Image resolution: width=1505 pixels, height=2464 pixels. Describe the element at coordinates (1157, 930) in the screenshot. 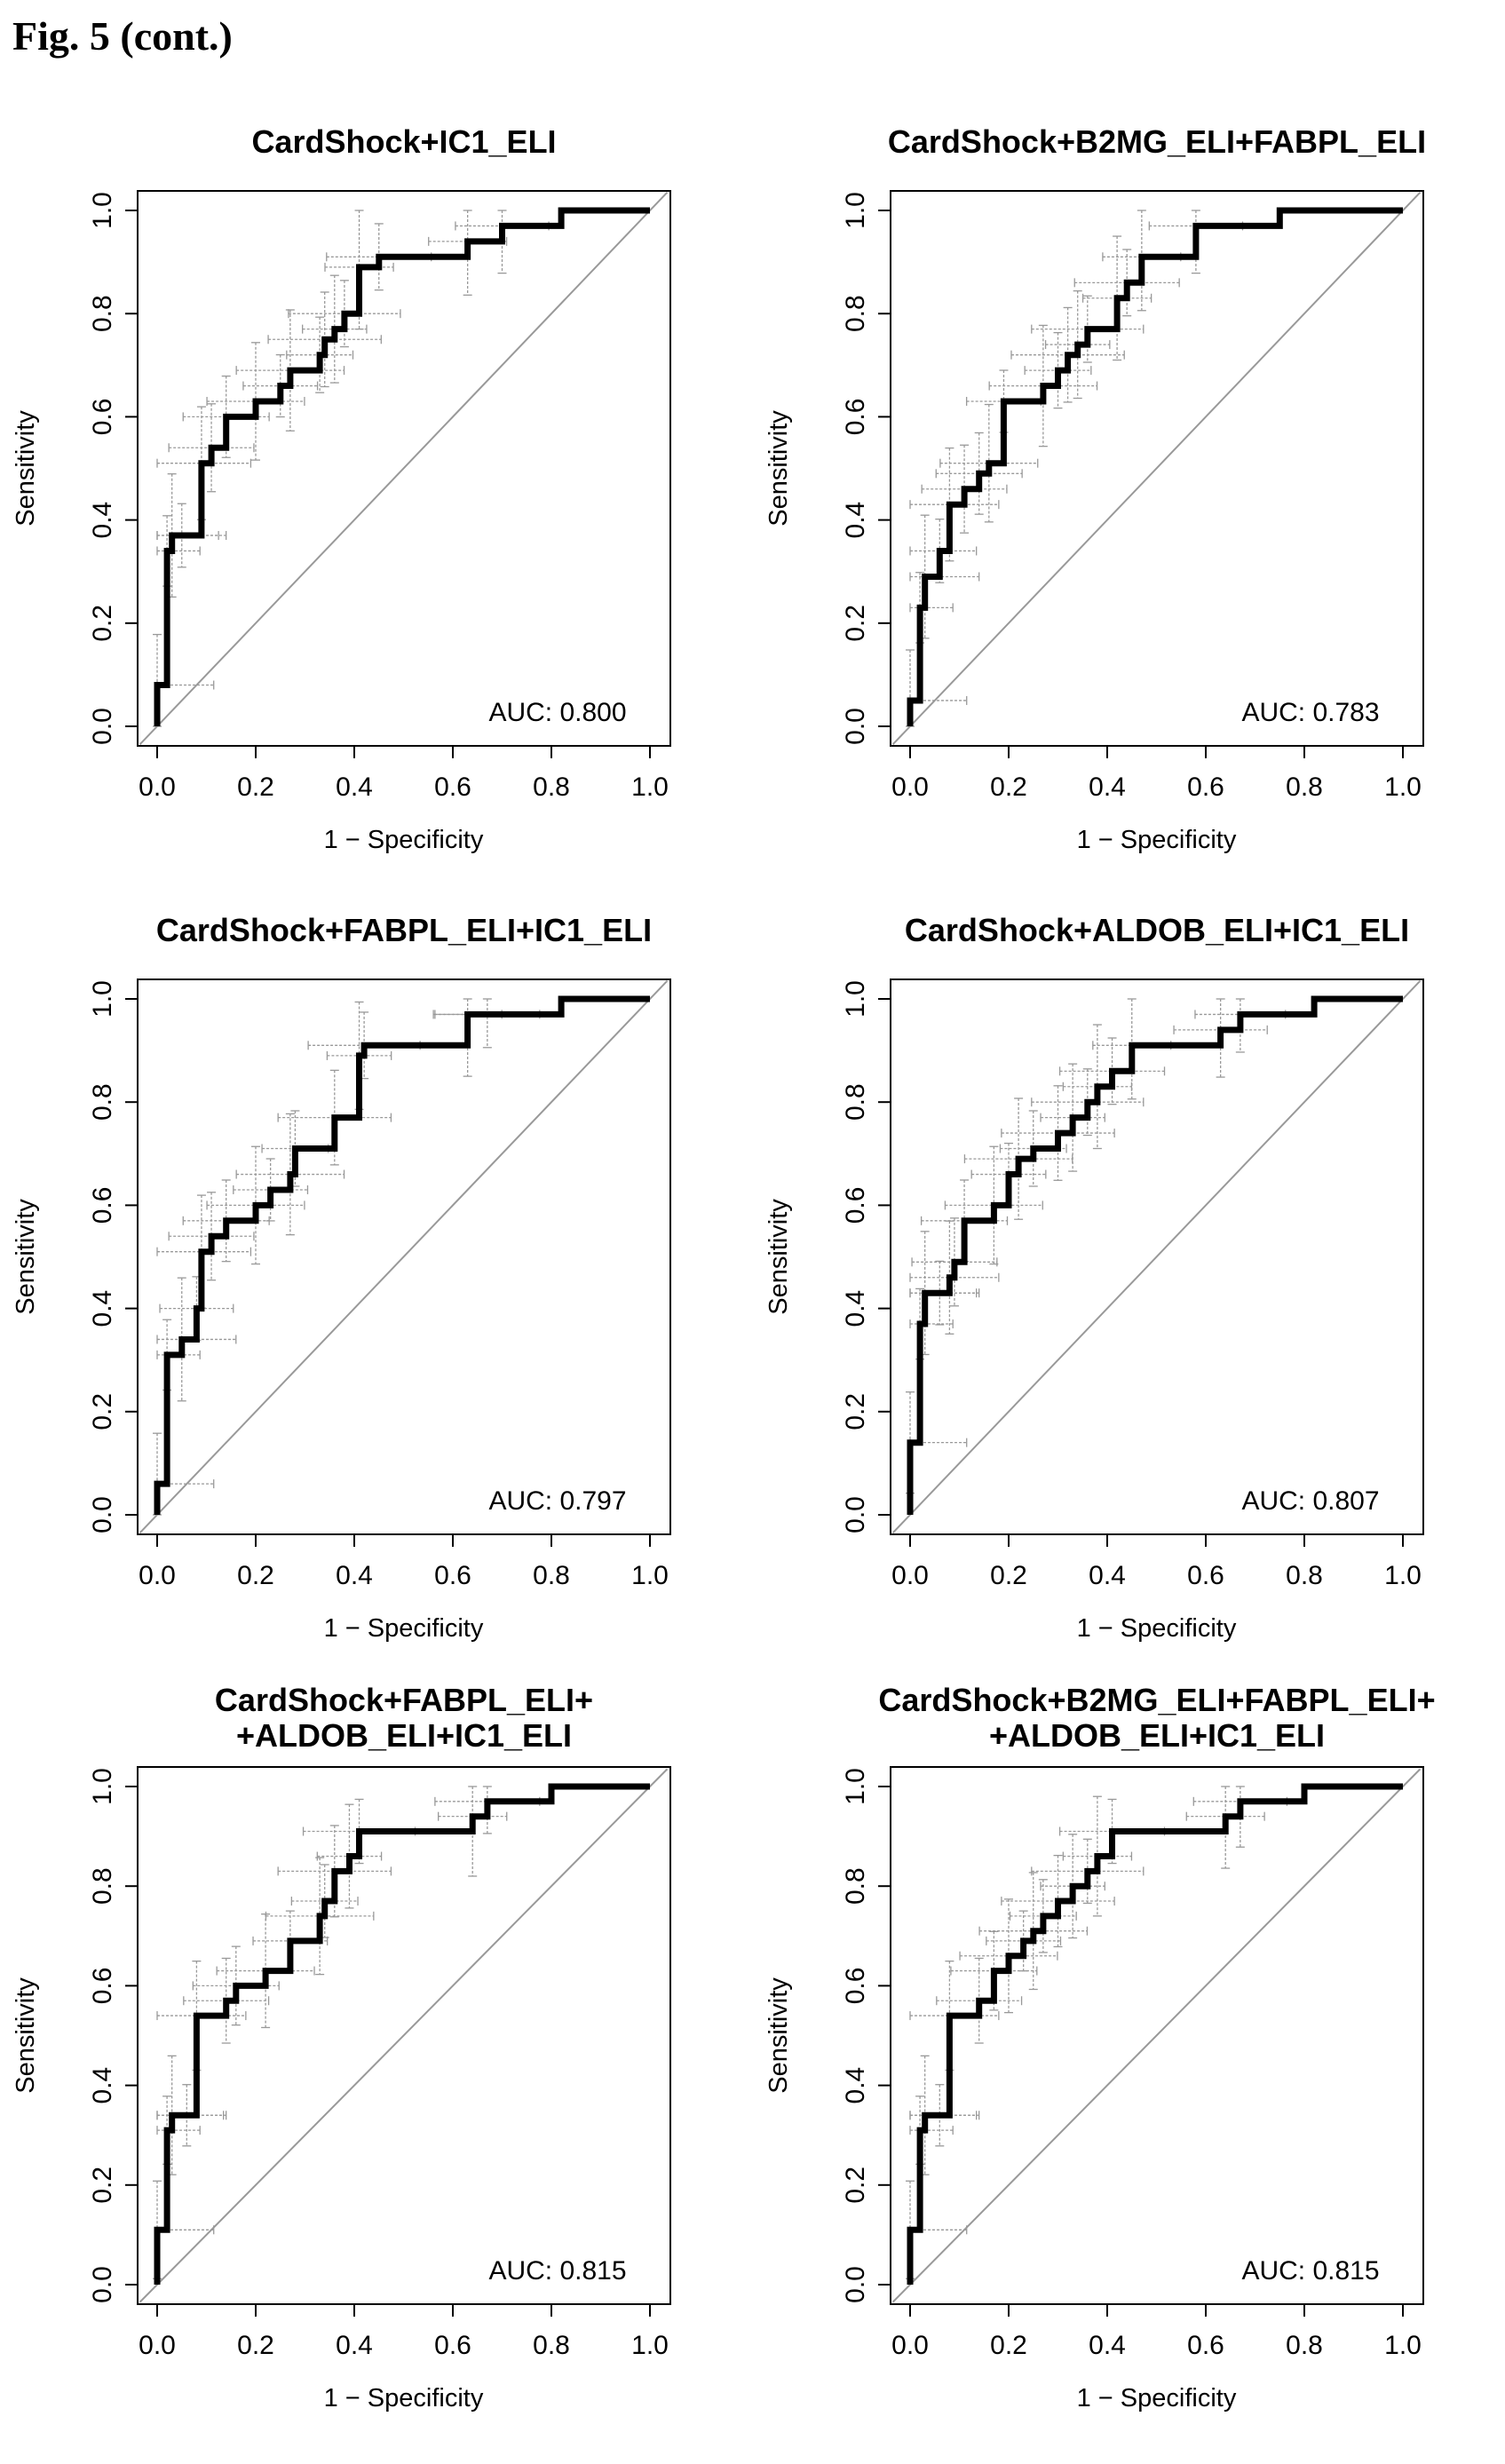

I see `chart-title: CardShock+ALDOB_ELI+IC1_ELI` at that location.